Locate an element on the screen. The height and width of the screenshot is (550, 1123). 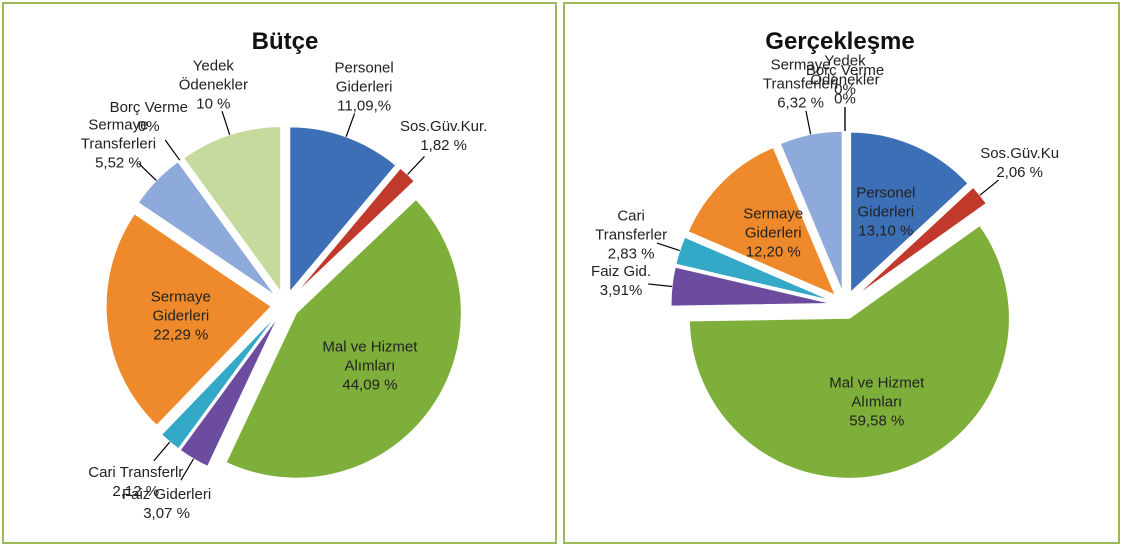
category-label: Cari Transferler is located at coordinates (631, 225).